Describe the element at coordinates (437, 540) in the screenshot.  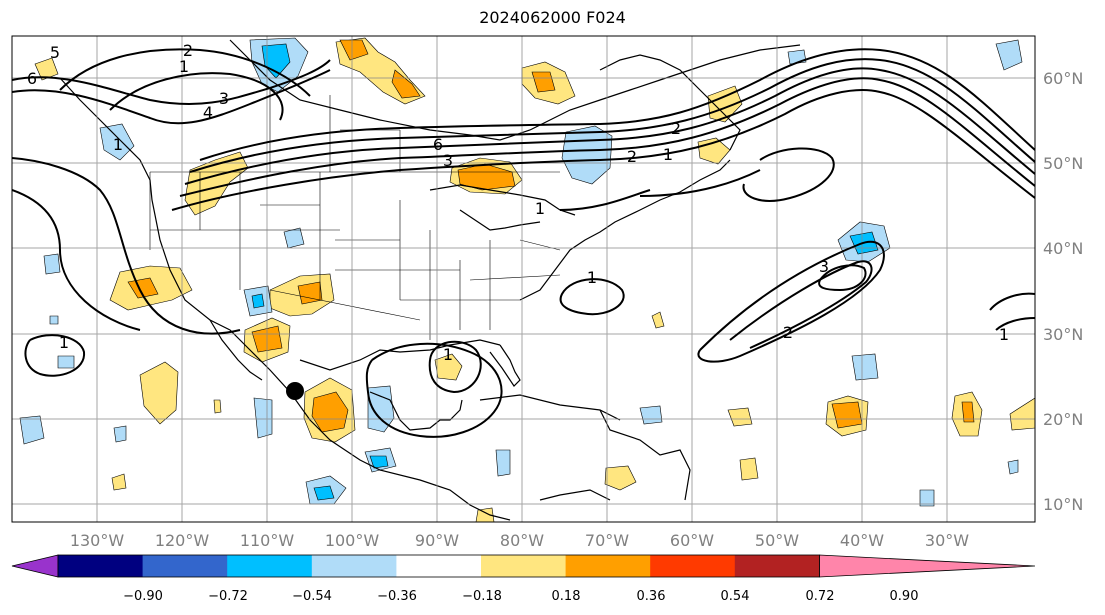
I see `lon-label: 90°W` at that location.